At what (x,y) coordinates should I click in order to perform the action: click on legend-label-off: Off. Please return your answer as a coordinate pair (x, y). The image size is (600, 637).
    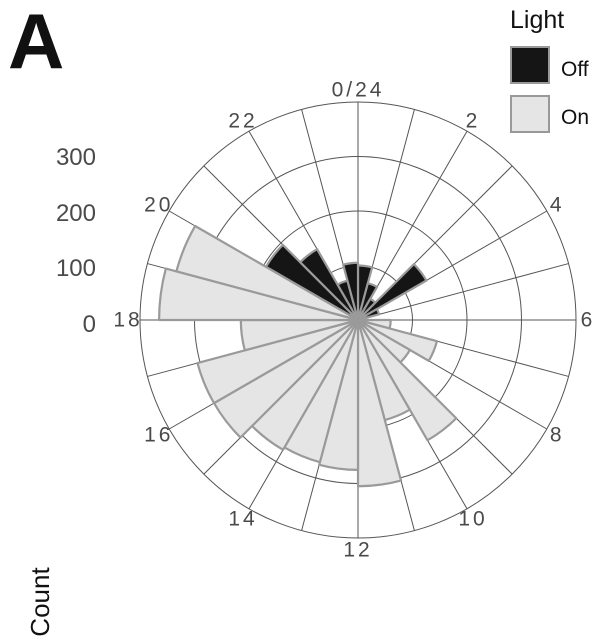
    Looking at the image, I should click on (575, 69).